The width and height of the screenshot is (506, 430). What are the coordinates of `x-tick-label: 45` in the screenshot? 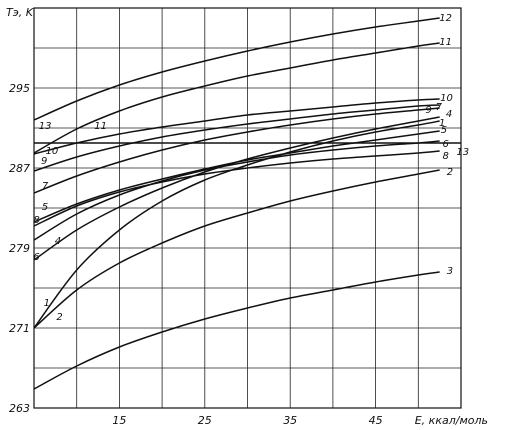 It's located at (376, 420).